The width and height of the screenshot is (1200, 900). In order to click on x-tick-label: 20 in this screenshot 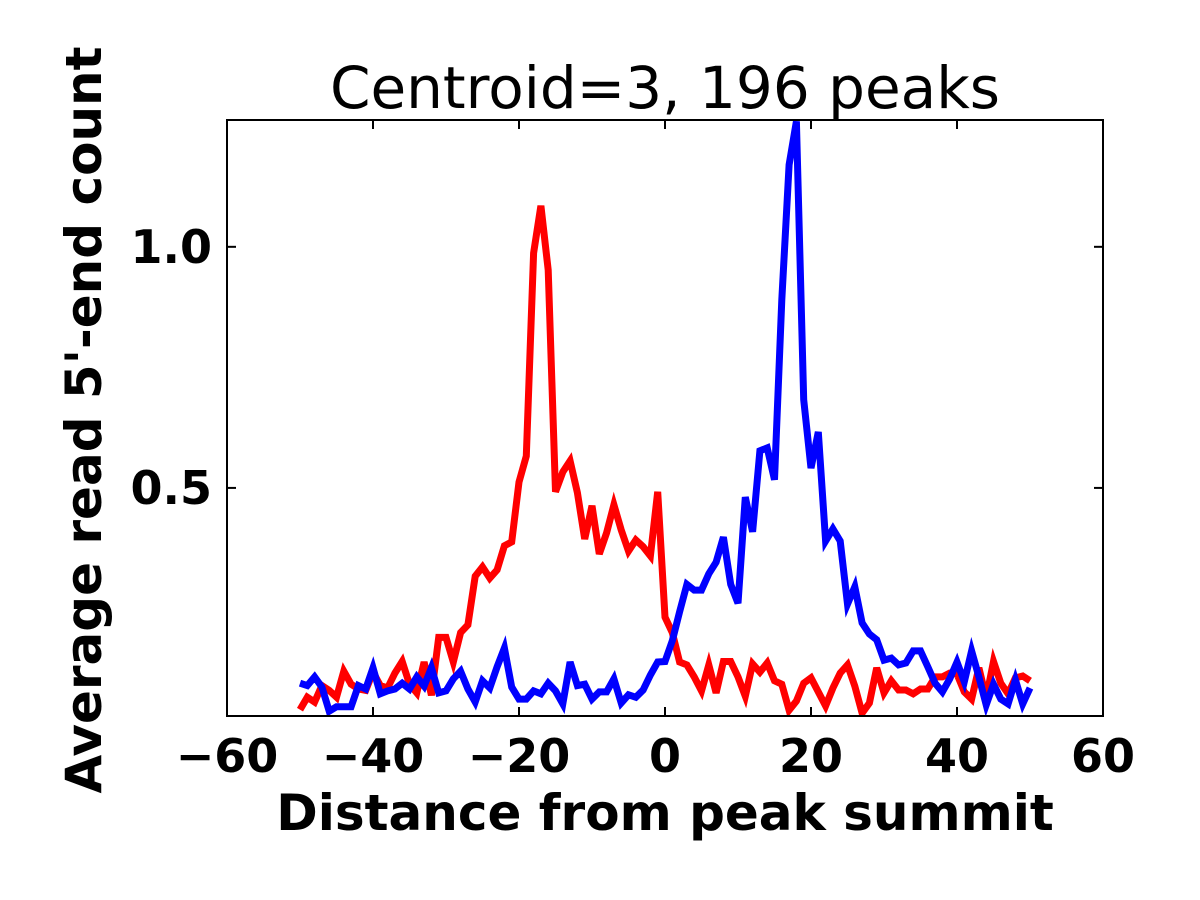, I will do `click(811, 756)`.